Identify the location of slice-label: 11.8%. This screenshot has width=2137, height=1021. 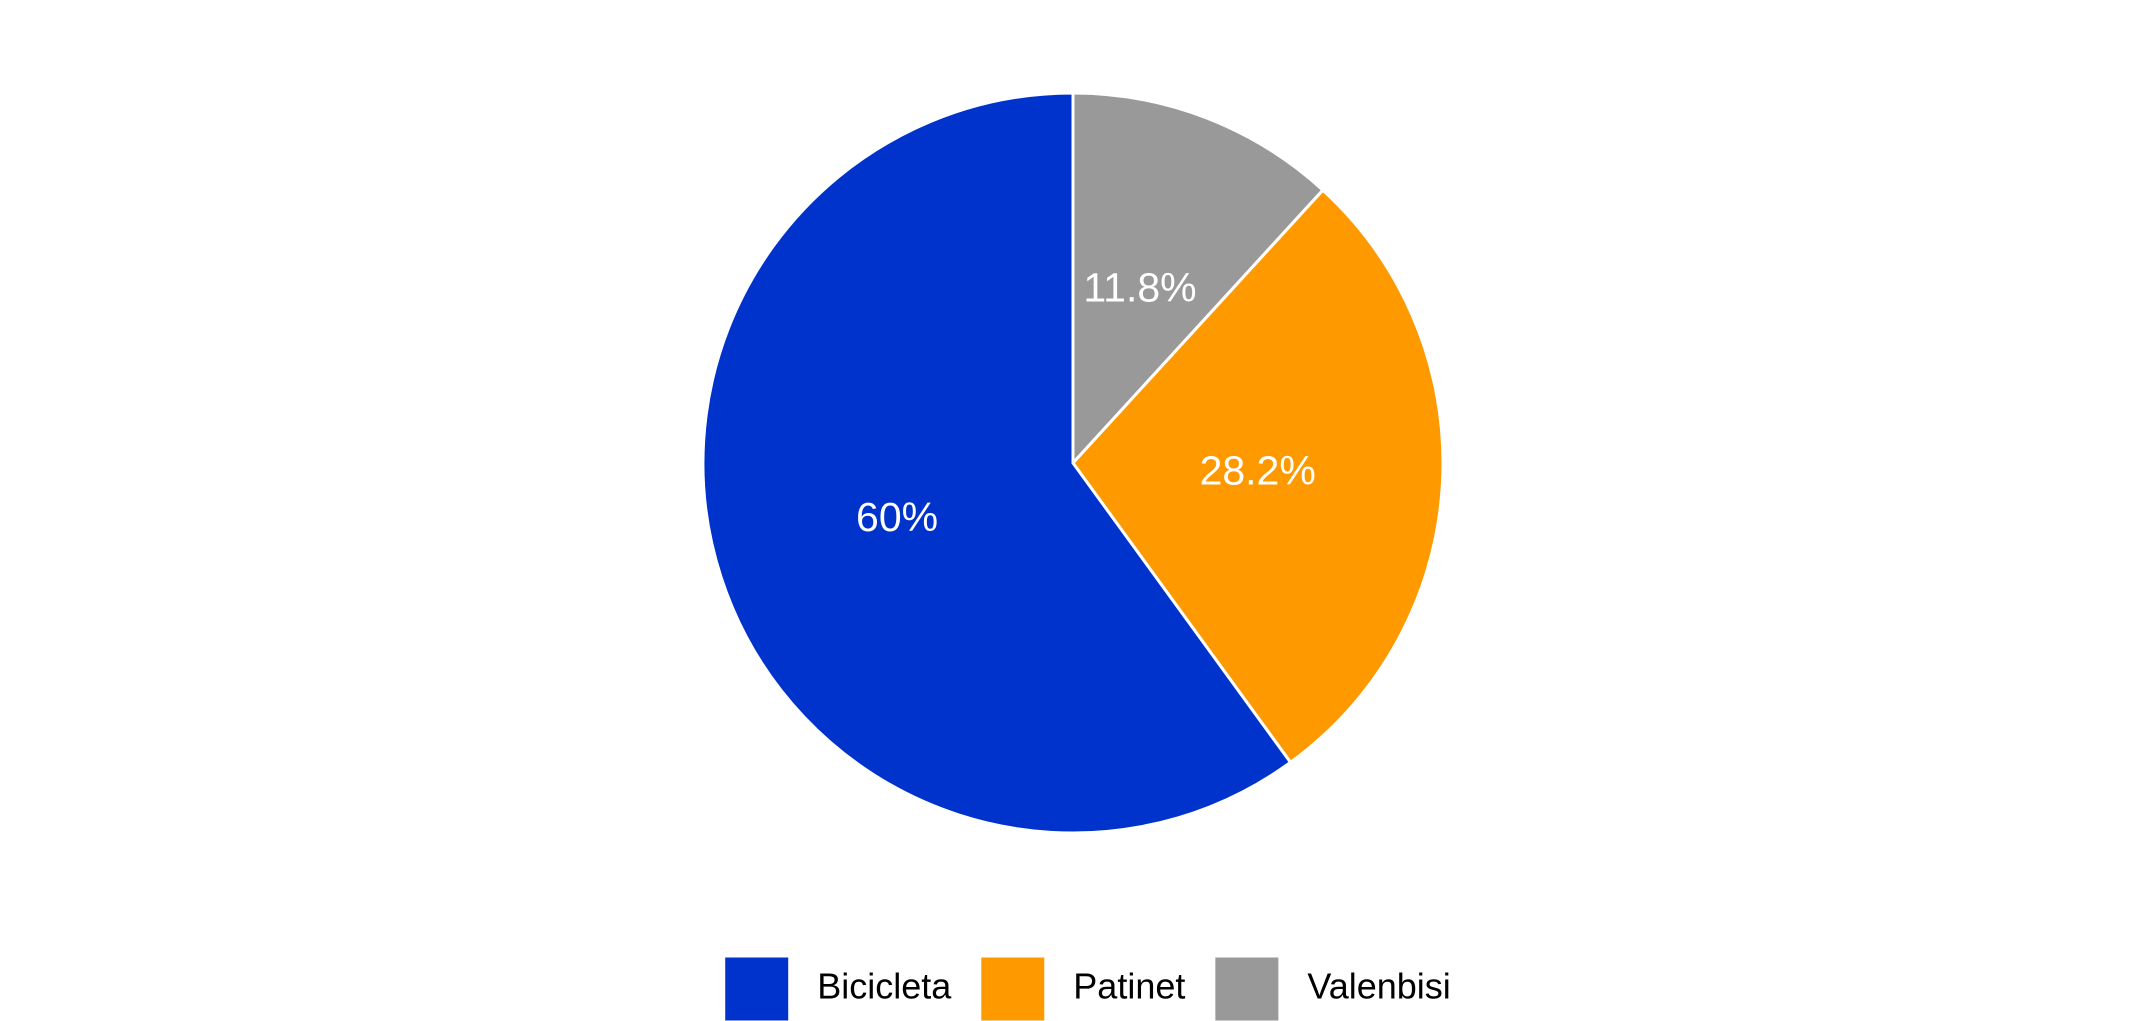
(1139, 287).